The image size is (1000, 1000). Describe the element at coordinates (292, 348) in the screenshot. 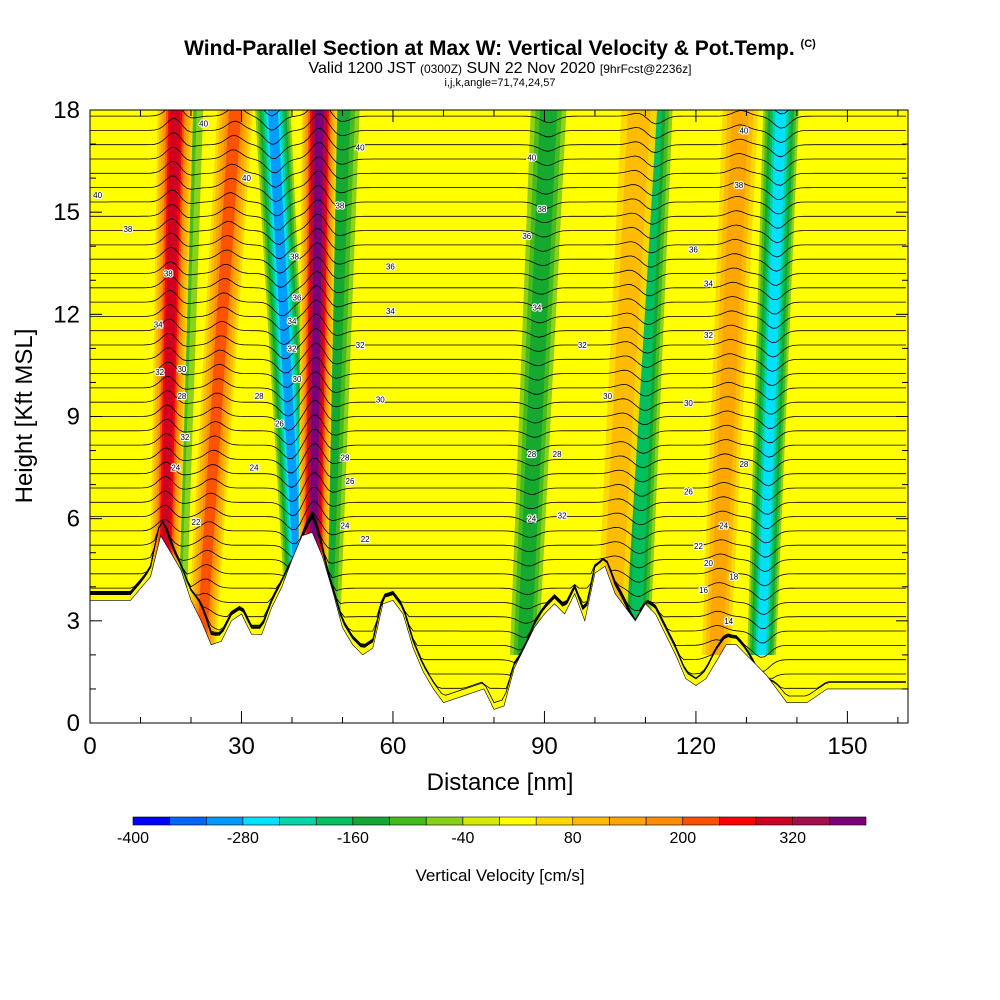

I see `theta-label-18: 32` at that location.